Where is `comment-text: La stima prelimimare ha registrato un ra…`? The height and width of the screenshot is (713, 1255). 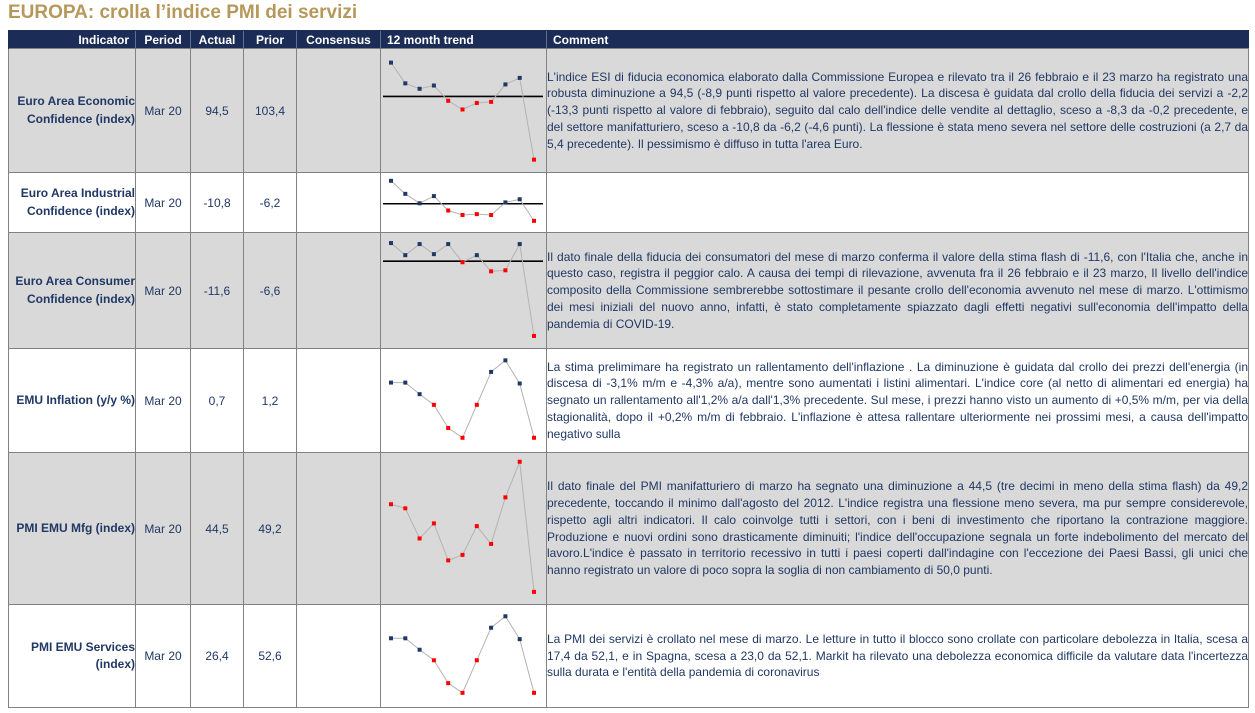
comment-text: La stima prelimimare ha registrato un ra… is located at coordinates (897, 400).